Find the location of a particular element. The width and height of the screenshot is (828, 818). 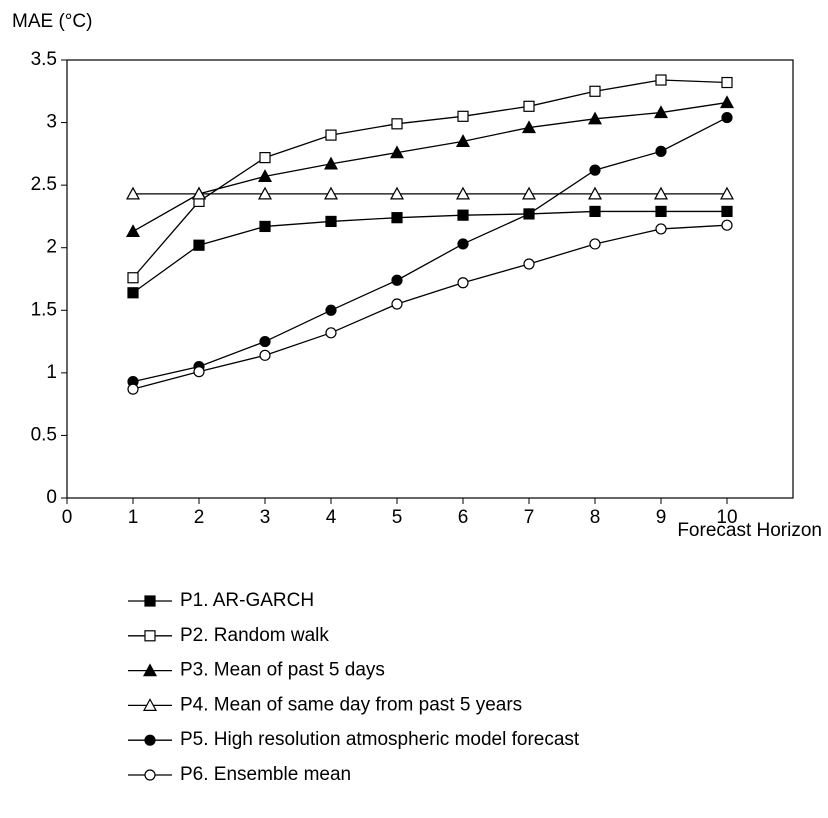

x-tick-label: 9 is located at coordinates (661, 517).